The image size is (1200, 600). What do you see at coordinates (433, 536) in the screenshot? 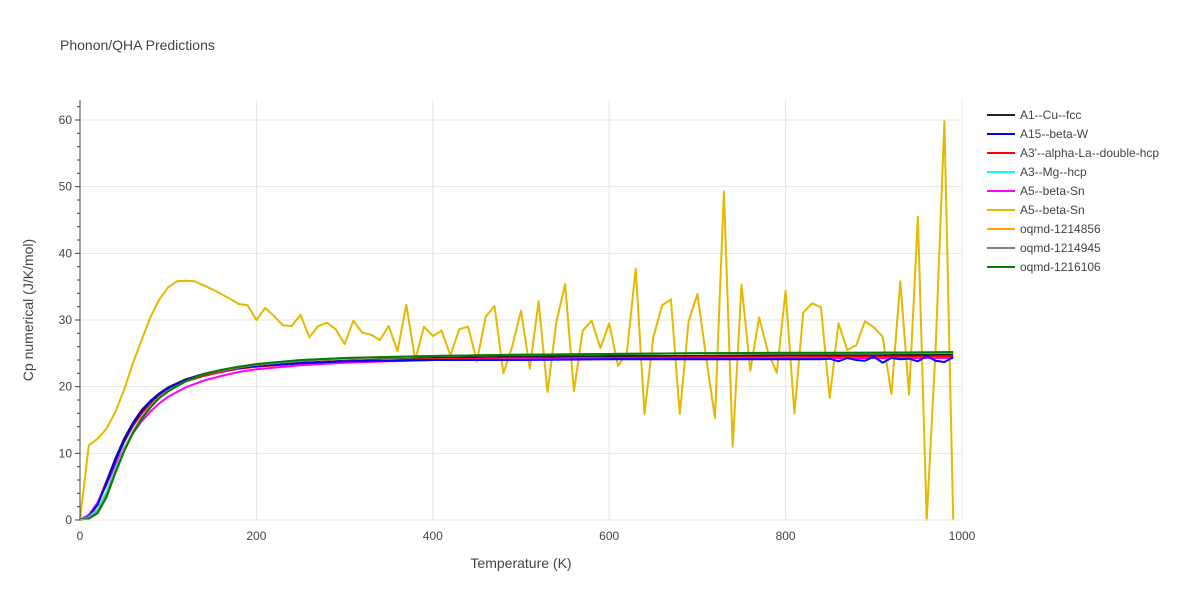
I see `x-tick-label: 400` at bounding box center [433, 536].